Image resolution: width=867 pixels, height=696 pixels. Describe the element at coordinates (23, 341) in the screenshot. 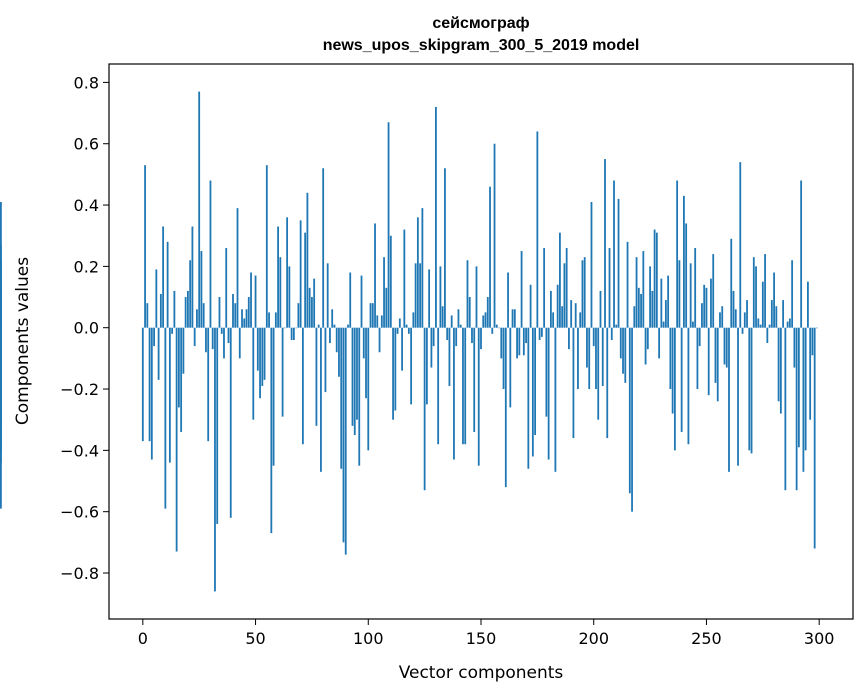

I see `y-axis-label: Components values` at that location.